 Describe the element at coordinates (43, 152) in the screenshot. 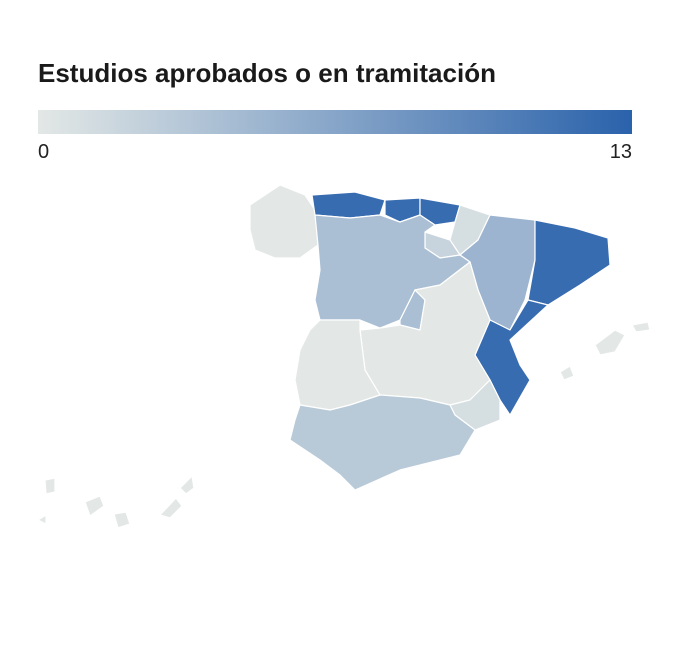

I see `scale-tick-label: 0` at that location.